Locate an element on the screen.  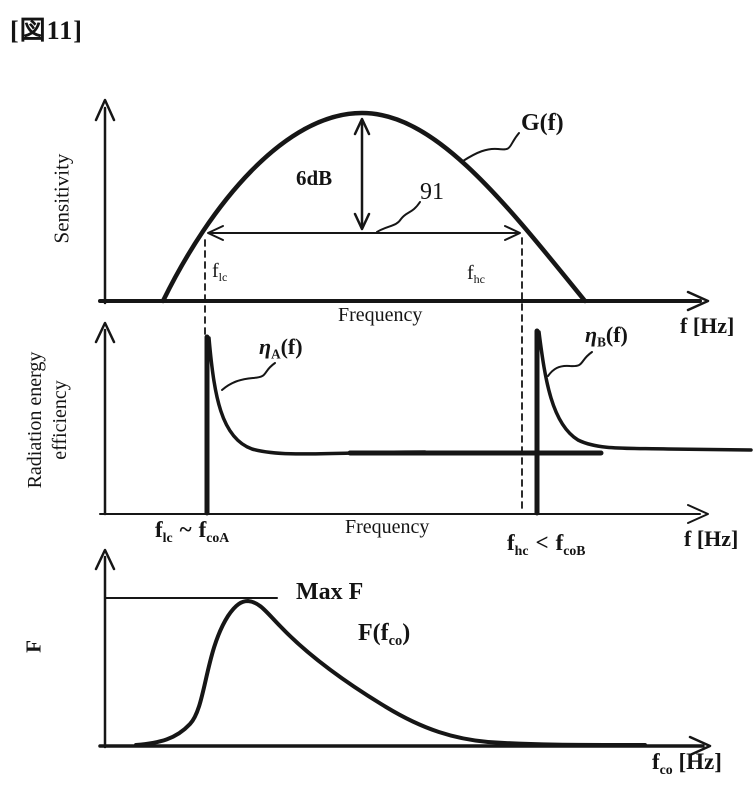
eta-b-sub: B is located at coordinates (601, 342).